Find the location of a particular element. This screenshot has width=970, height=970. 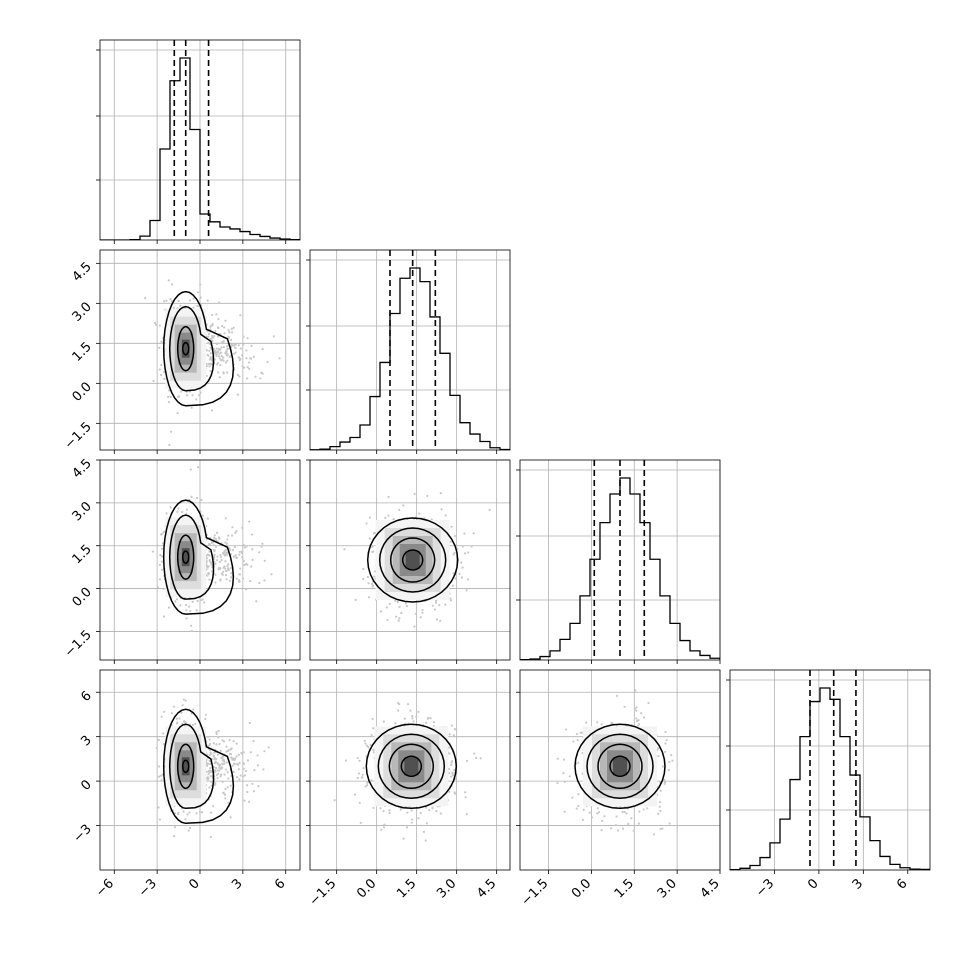

histogram-step is located at coordinates (410, 359).